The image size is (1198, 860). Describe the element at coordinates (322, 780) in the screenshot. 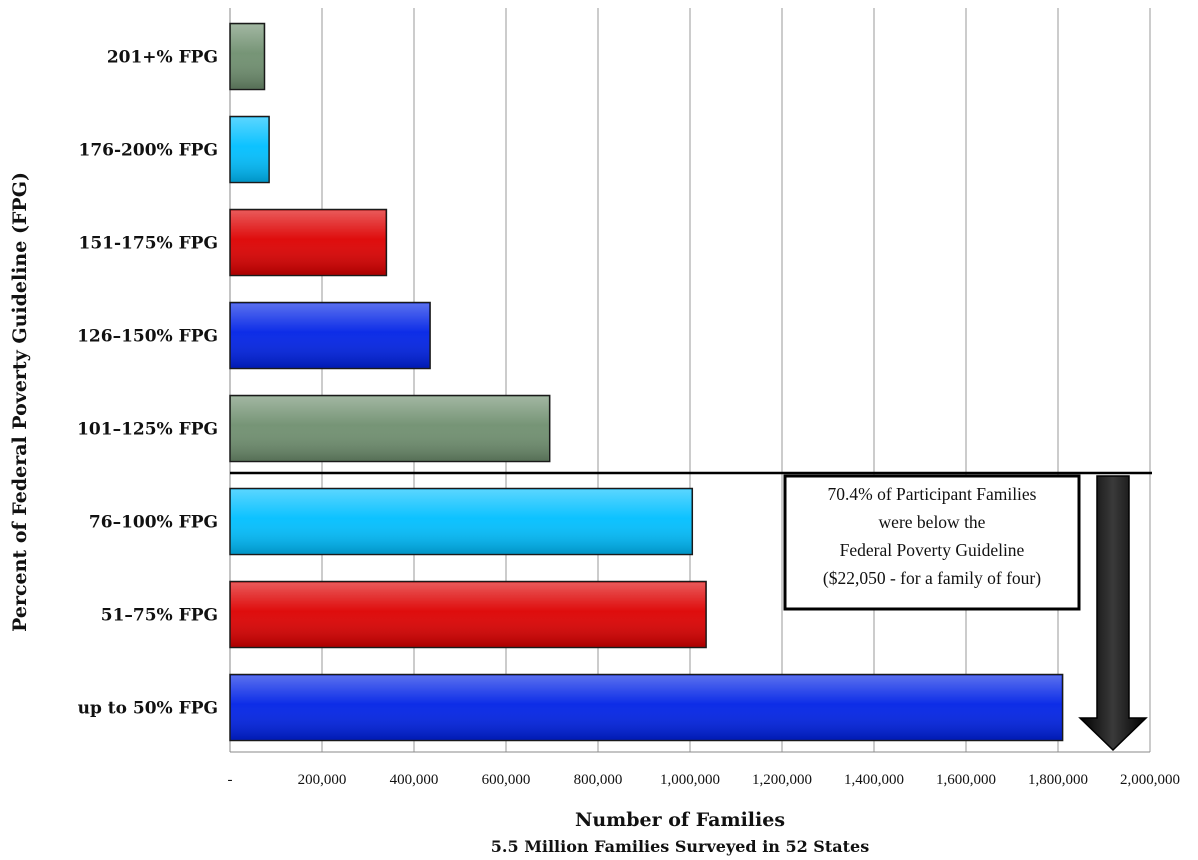

I see `x-tick-label: 200,000` at that location.